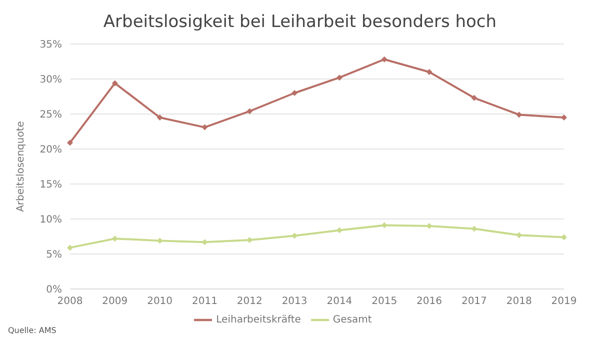 The width and height of the screenshot is (600, 343). I want to click on x-tick-label: 2019, so click(564, 302).